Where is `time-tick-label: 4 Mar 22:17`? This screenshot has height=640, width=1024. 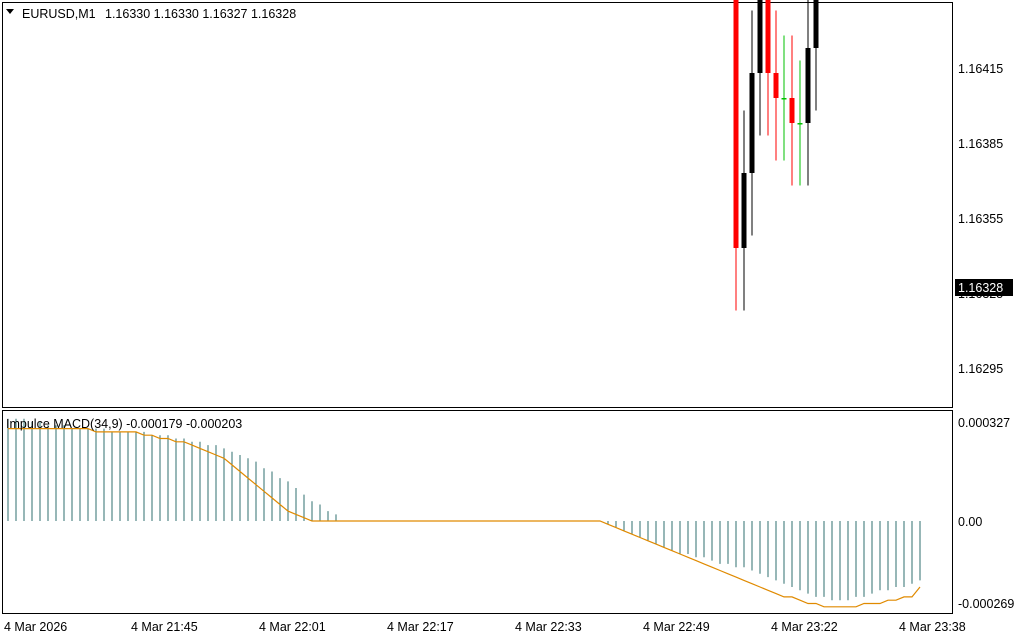
time-tick-label: 4 Mar 22:17 is located at coordinates (420, 627).